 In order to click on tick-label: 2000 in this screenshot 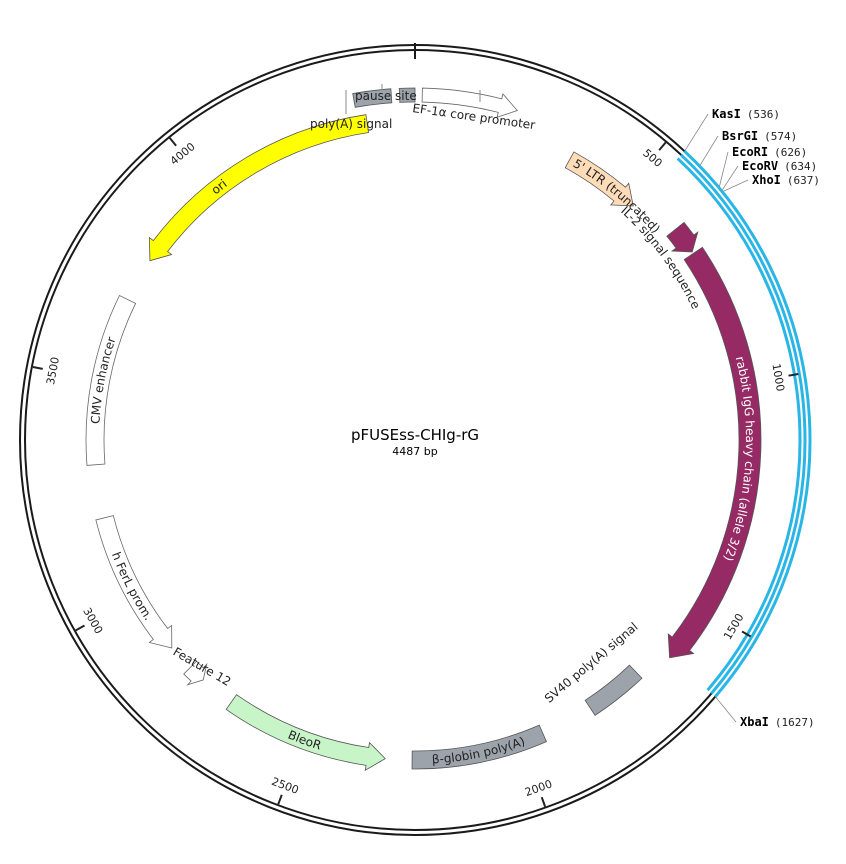, I will do `click(538, 788)`.